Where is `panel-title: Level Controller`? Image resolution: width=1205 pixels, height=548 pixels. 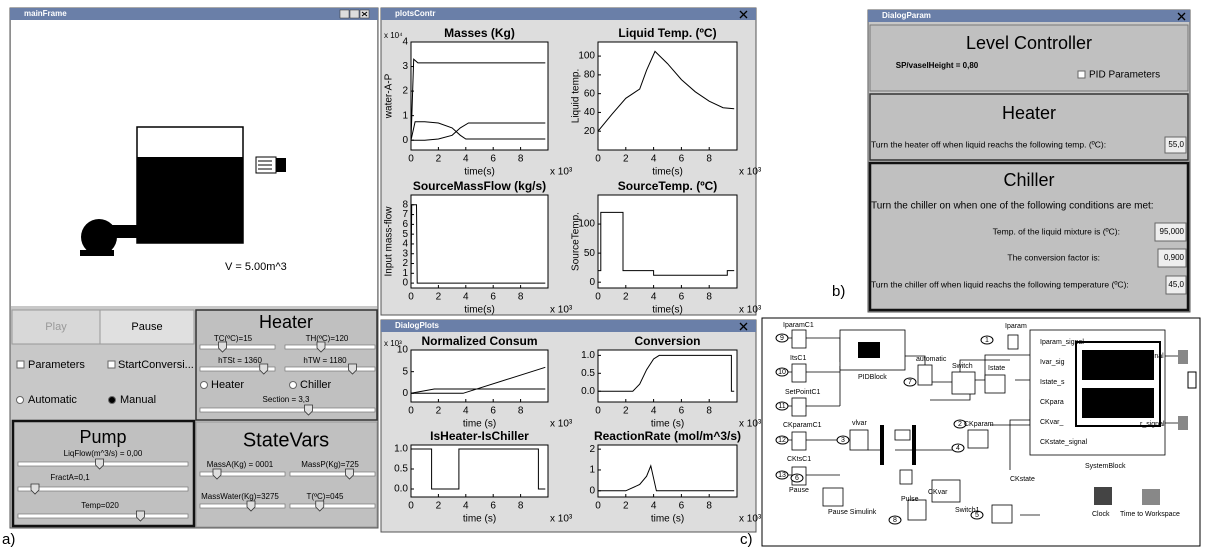
panel-title: Level Controller is located at coordinates (1029, 43).